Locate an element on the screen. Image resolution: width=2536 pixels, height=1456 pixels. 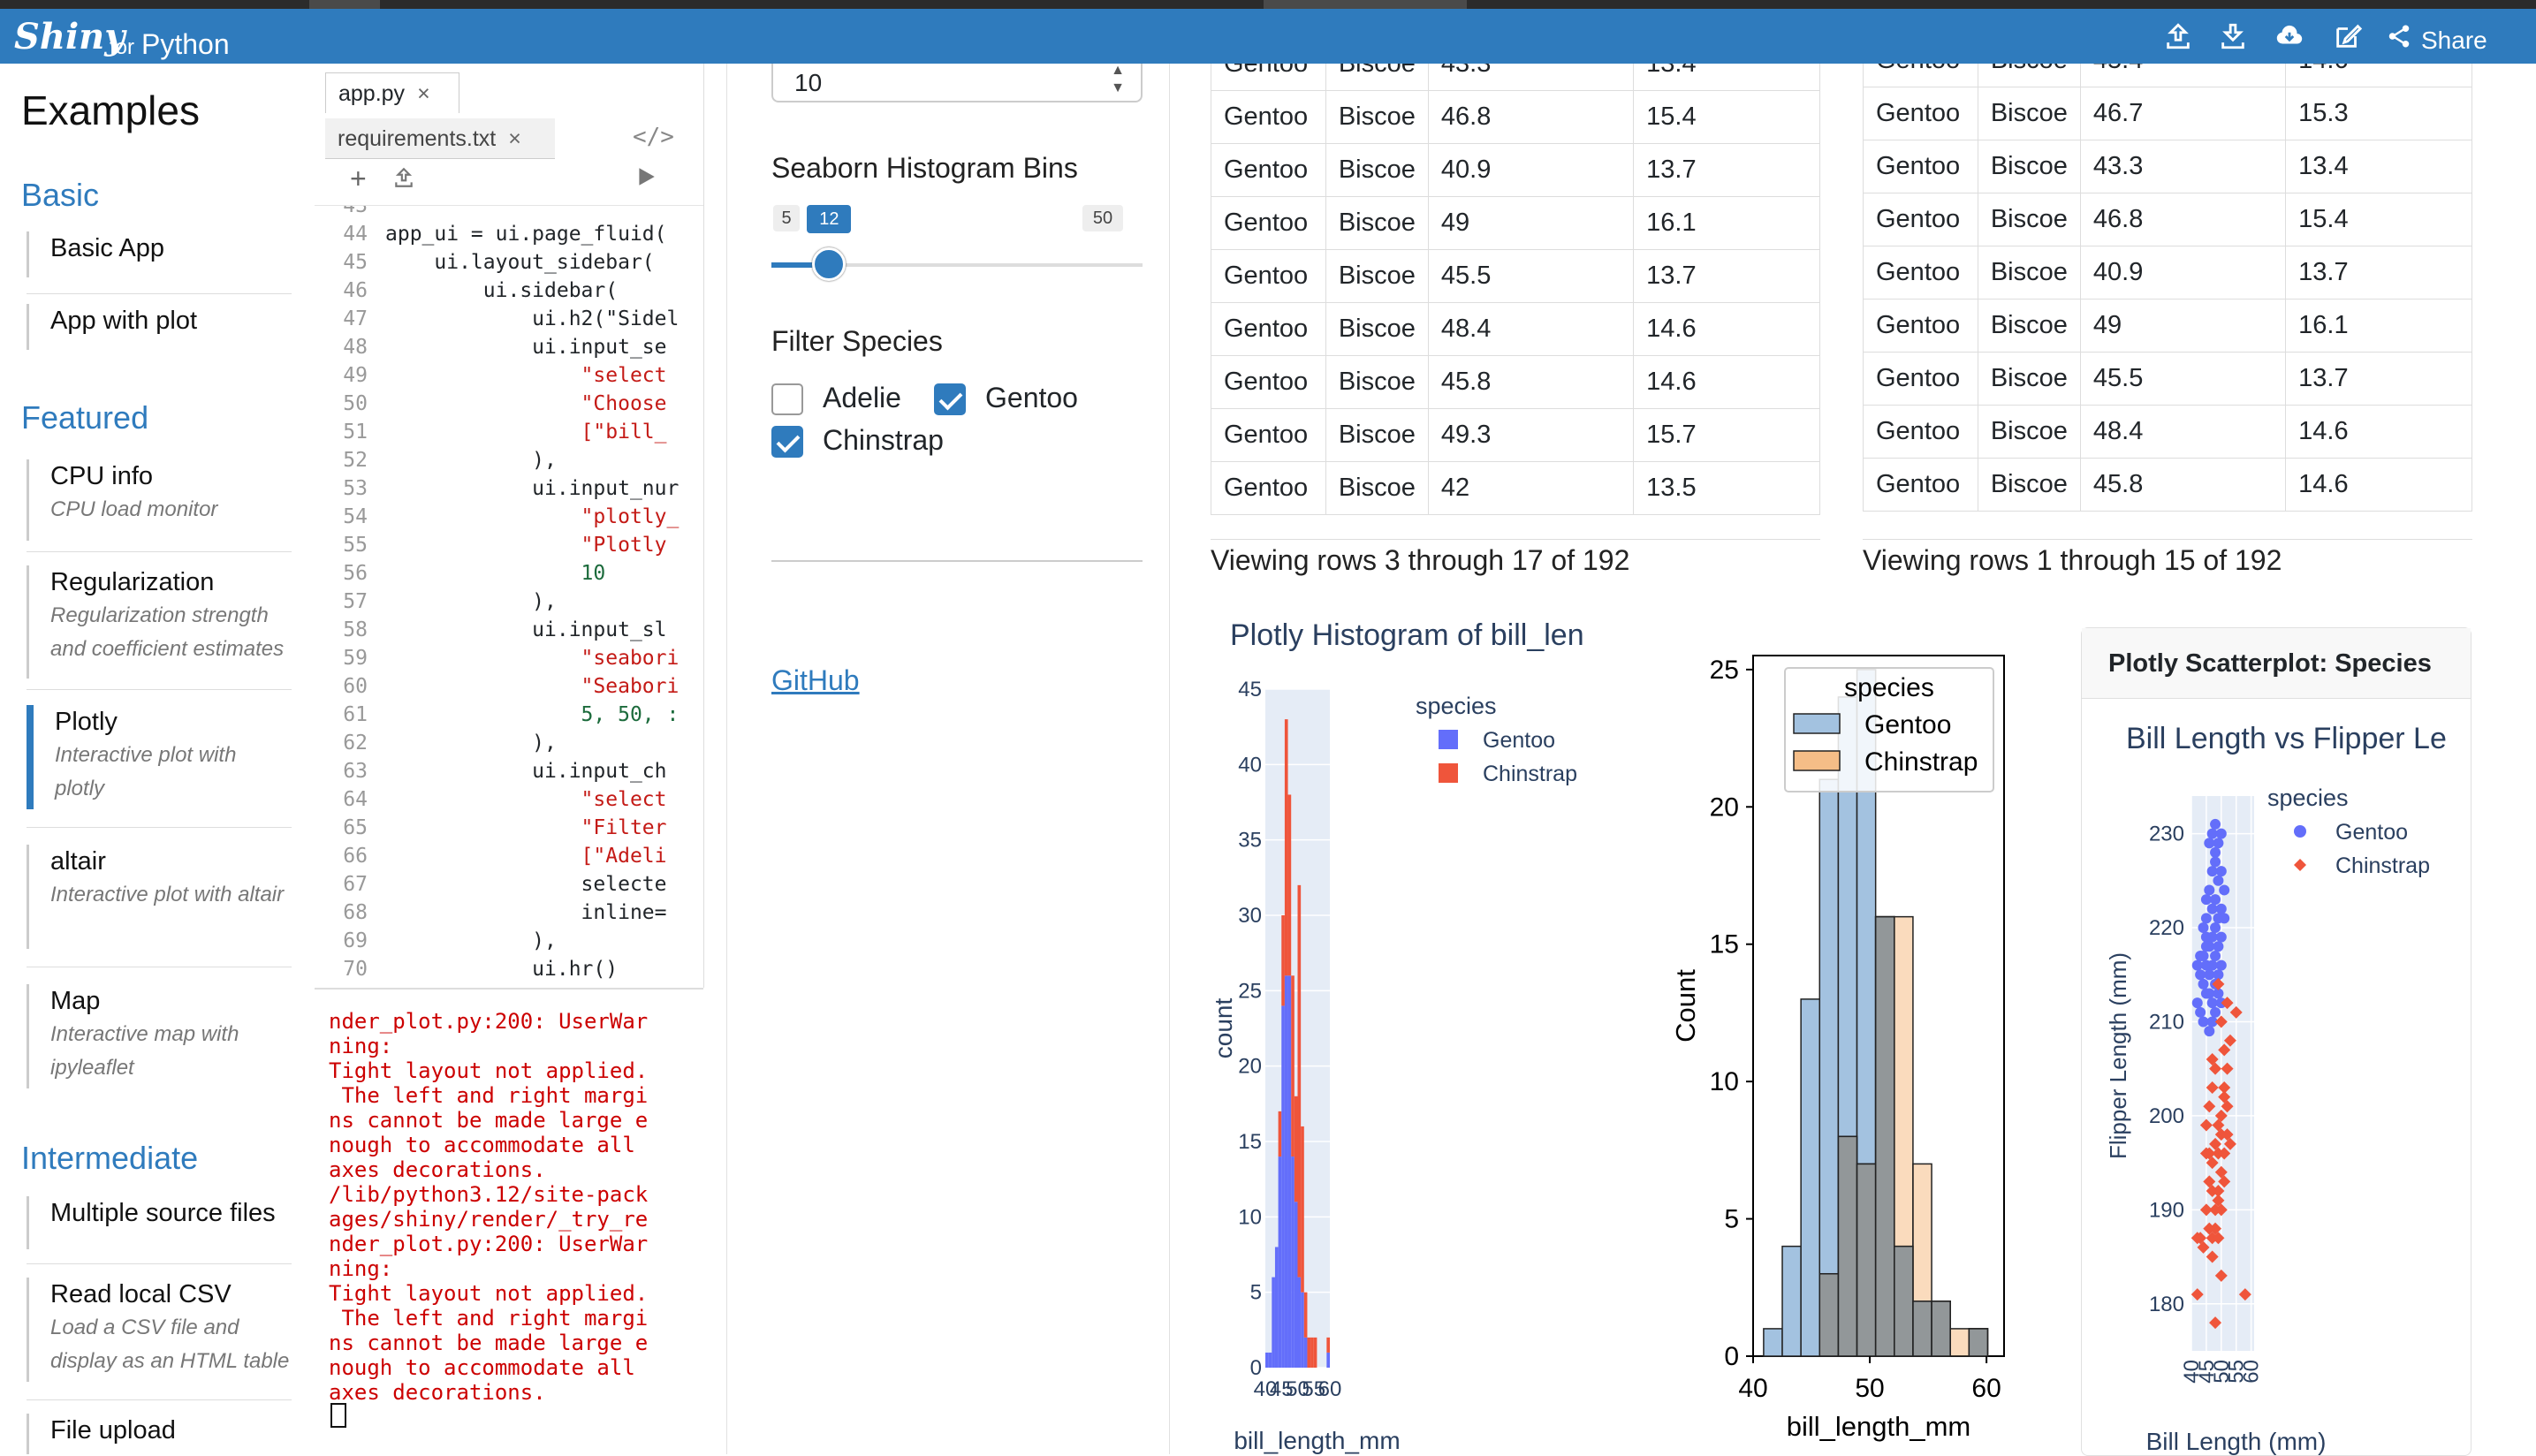
brand-for: for is located at coordinates (123, 47).